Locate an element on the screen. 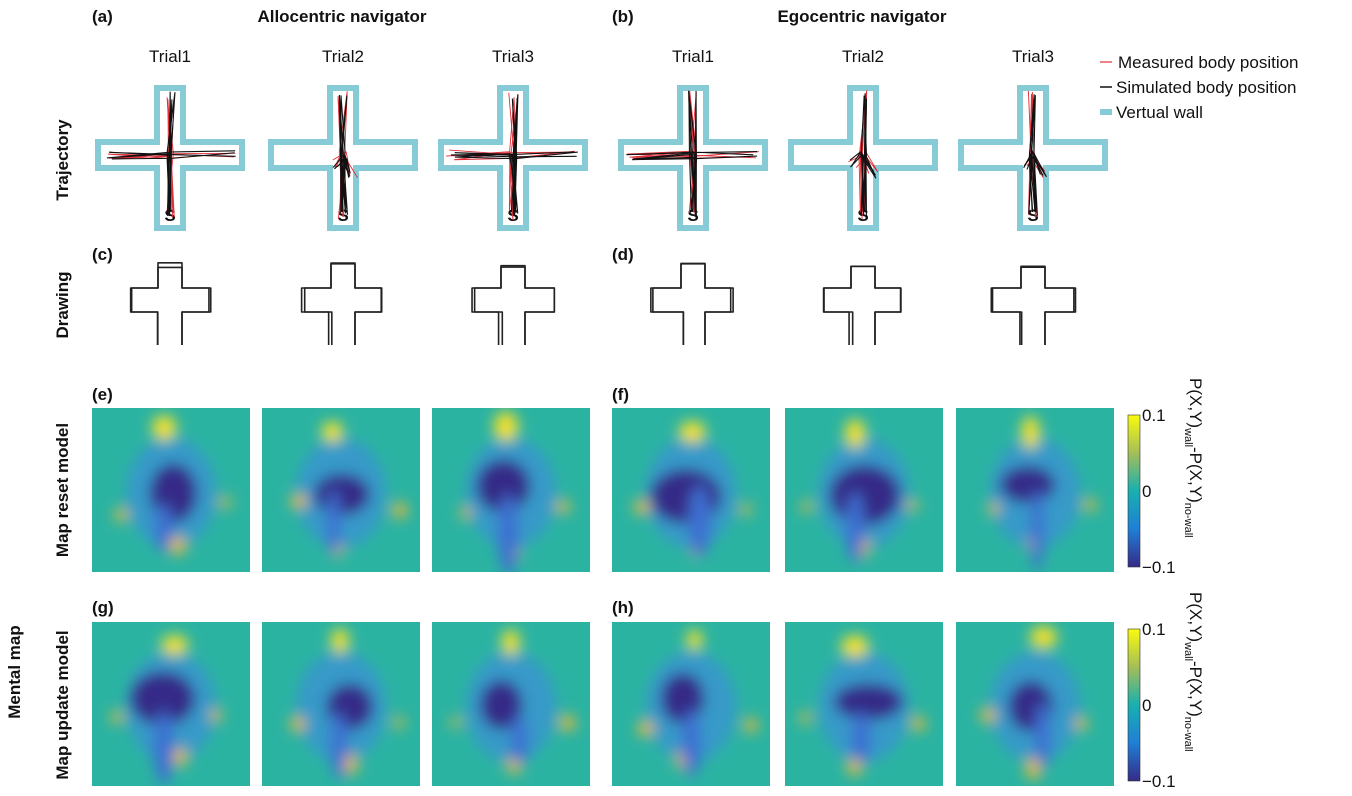 The image size is (1352, 796). panel-label: (a) is located at coordinates (102, 16).